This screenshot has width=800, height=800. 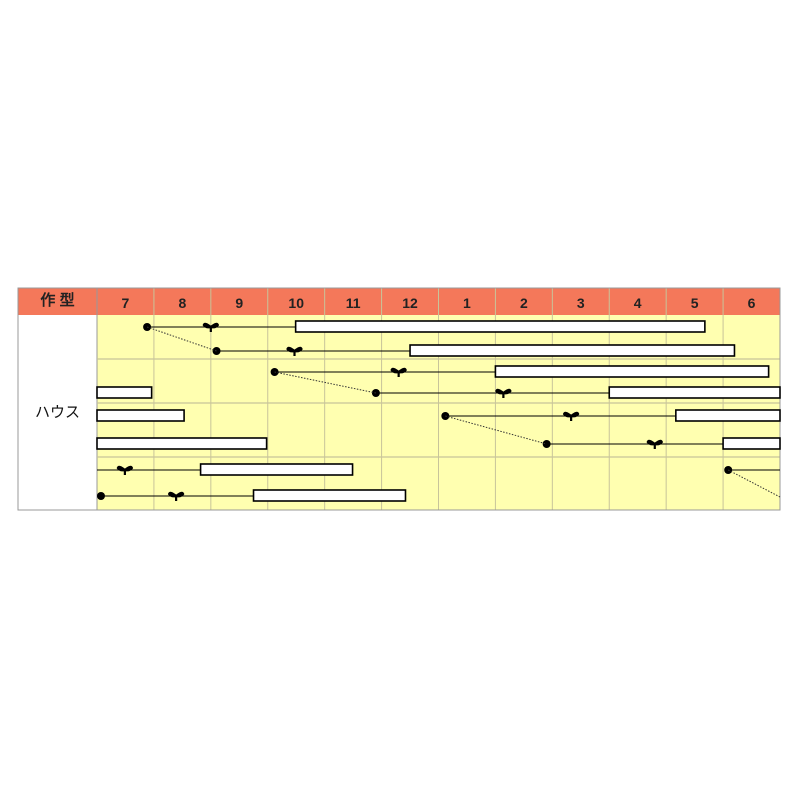 I want to click on month-label-9: 9, so click(x=239, y=303).